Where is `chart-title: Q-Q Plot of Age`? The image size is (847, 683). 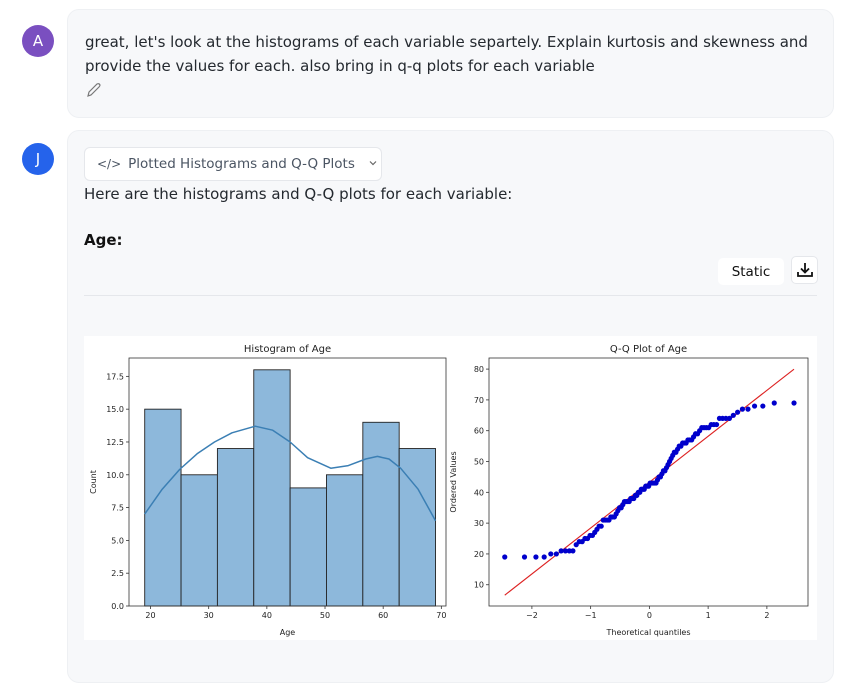 chart-title: Q-Q Plot of Age is located at coordinates (648, 349).